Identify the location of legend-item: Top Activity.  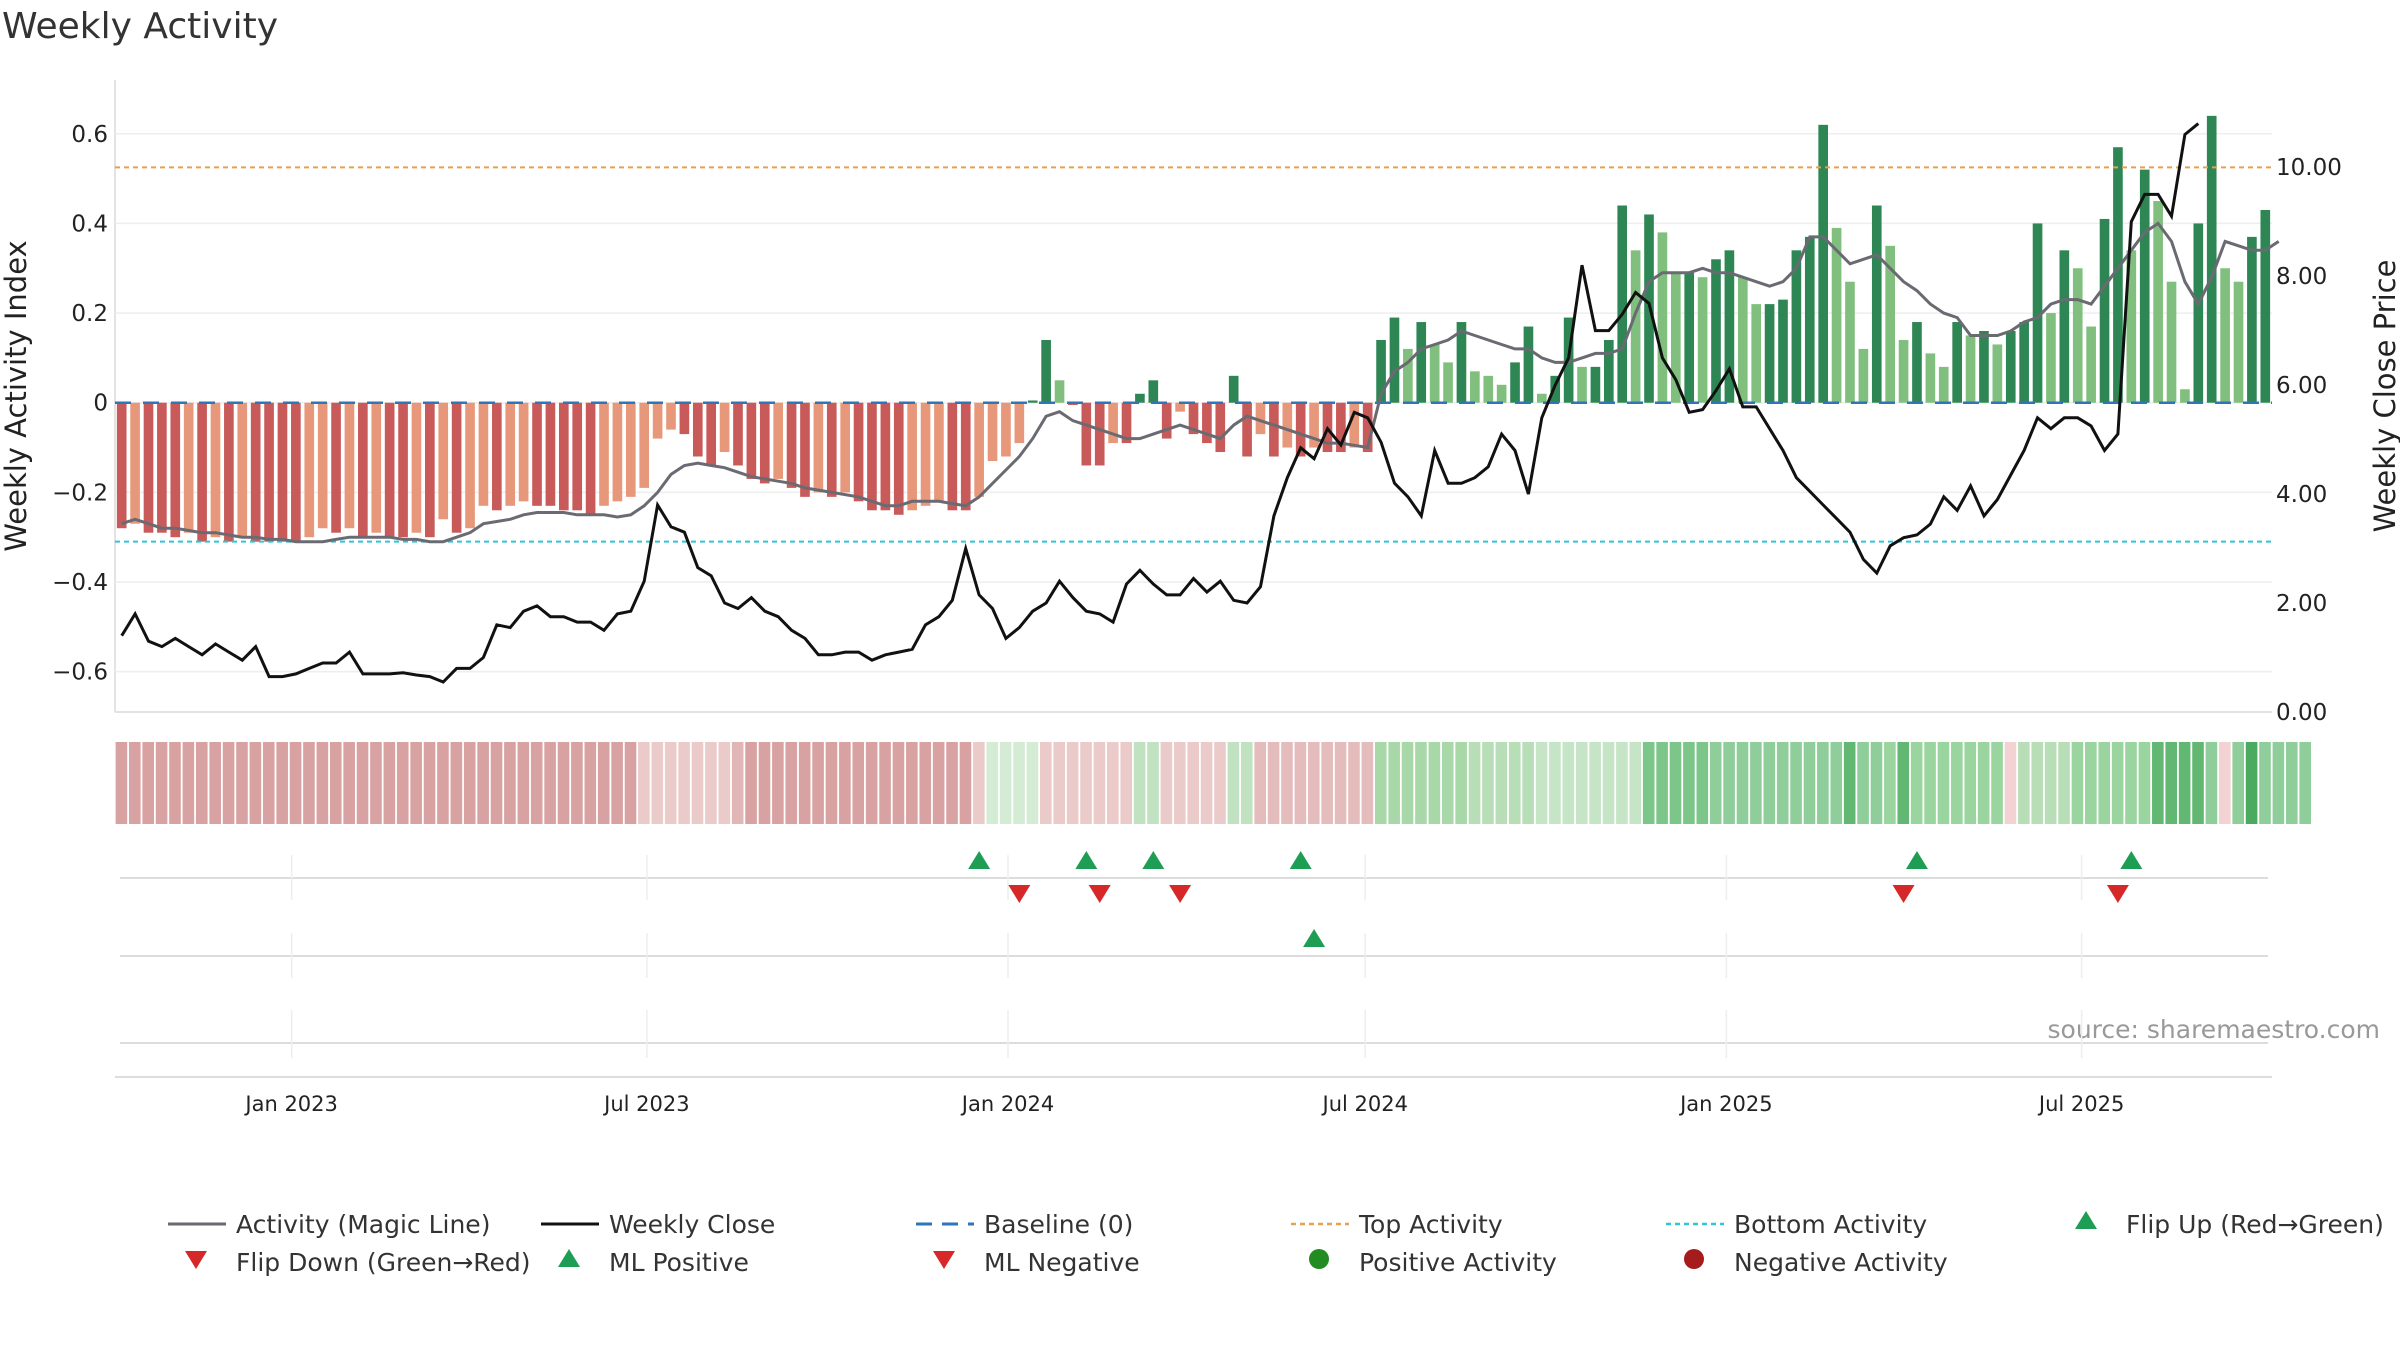
(1397, 1224).